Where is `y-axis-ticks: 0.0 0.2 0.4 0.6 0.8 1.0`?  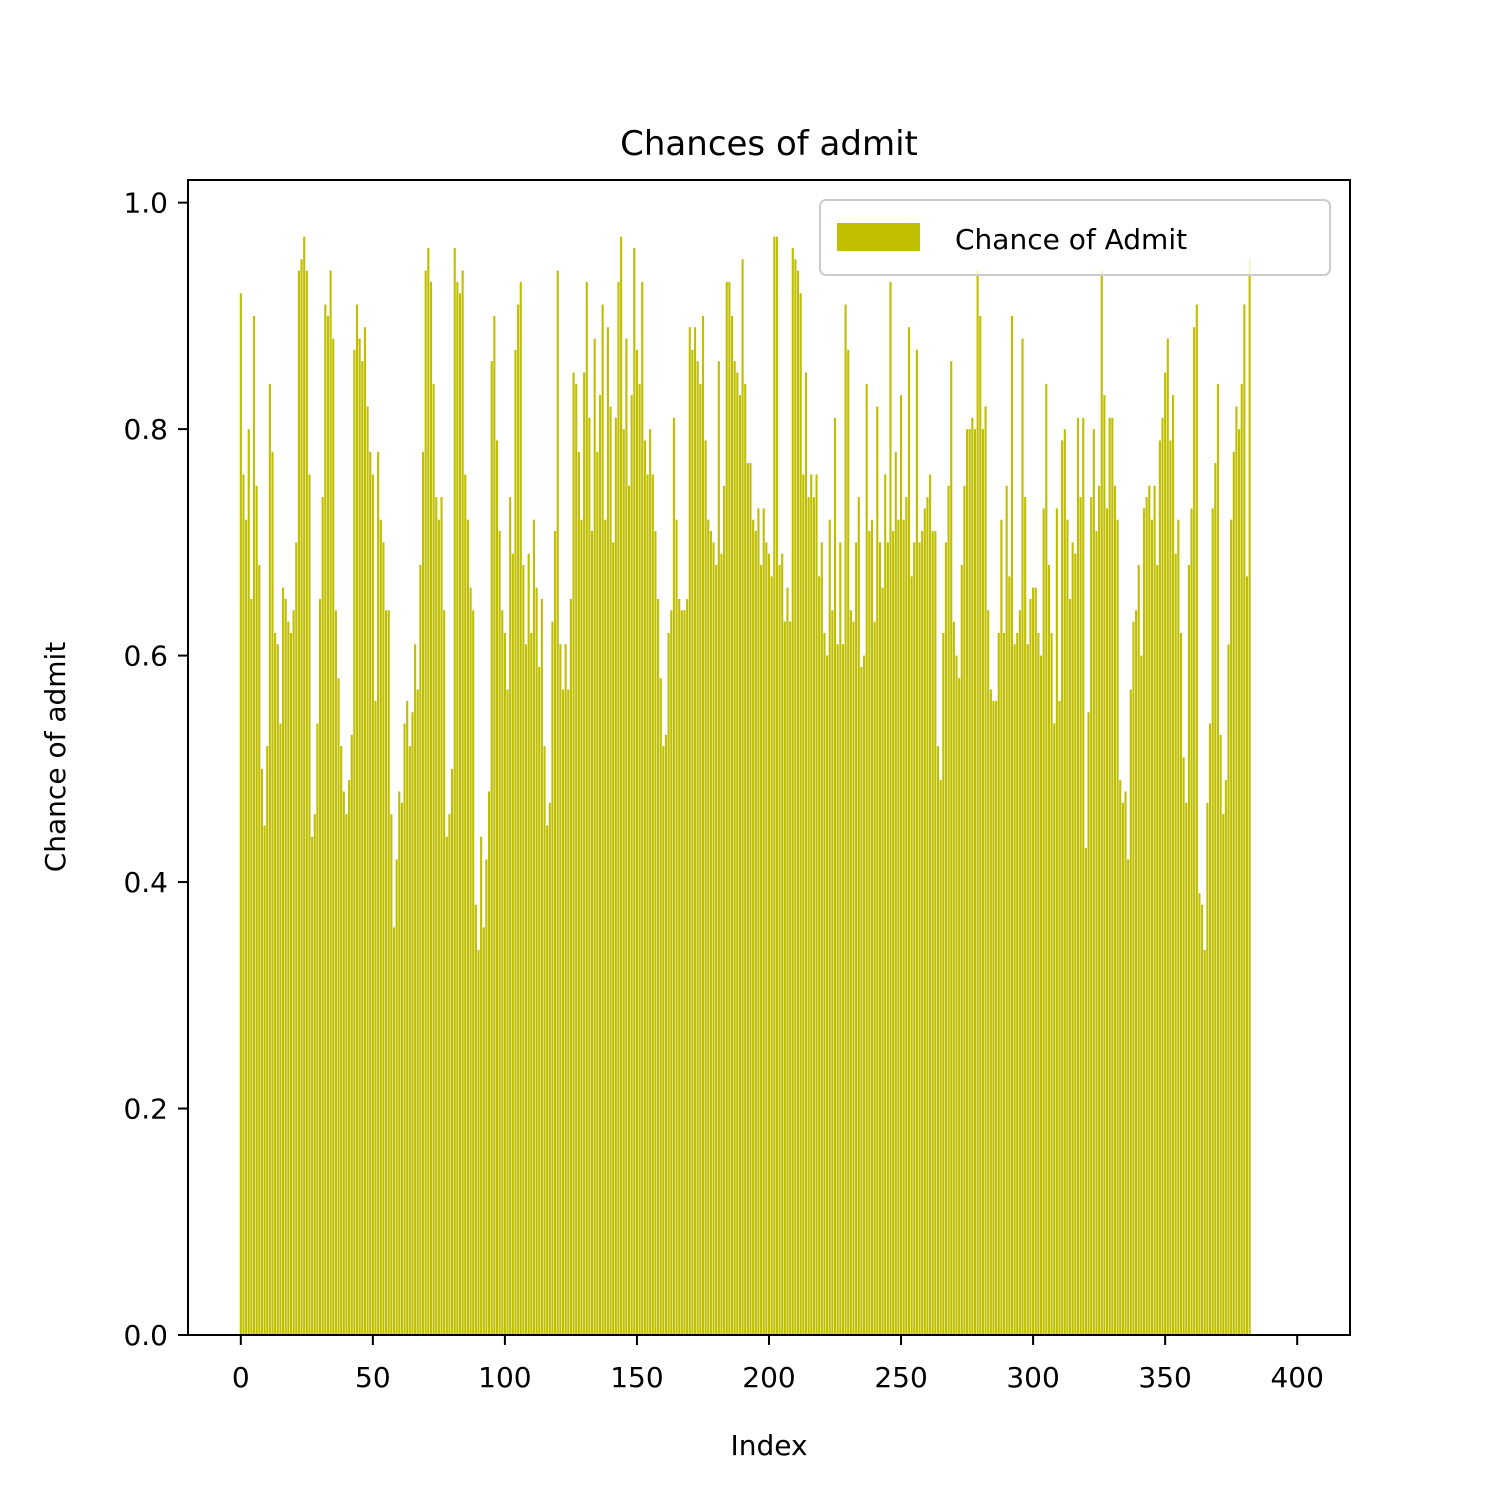 y-axis-ticks: 0.0 0.2 0.4 0.6 0.8 1.0 is located at coordinates (155, 769).